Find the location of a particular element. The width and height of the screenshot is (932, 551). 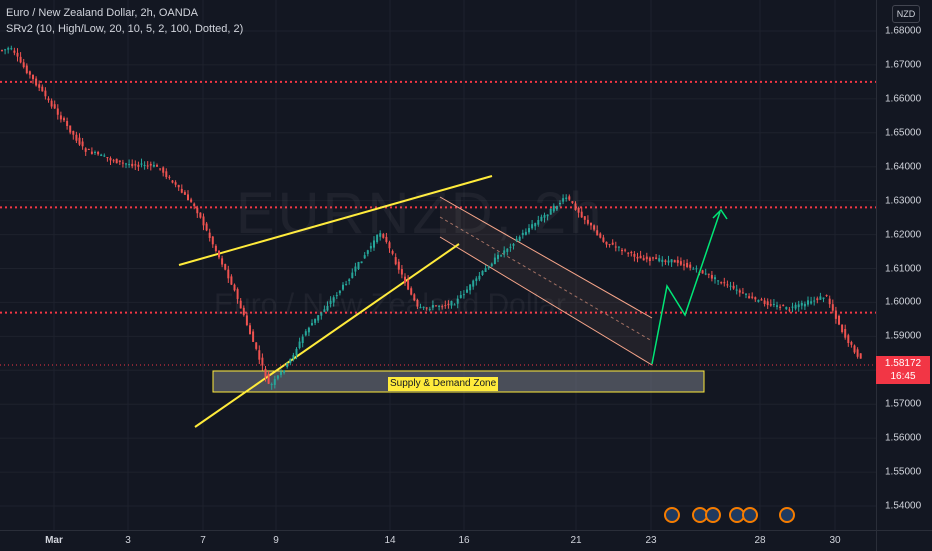

wedge-upper-trendline is located at coordinates (335, 220).